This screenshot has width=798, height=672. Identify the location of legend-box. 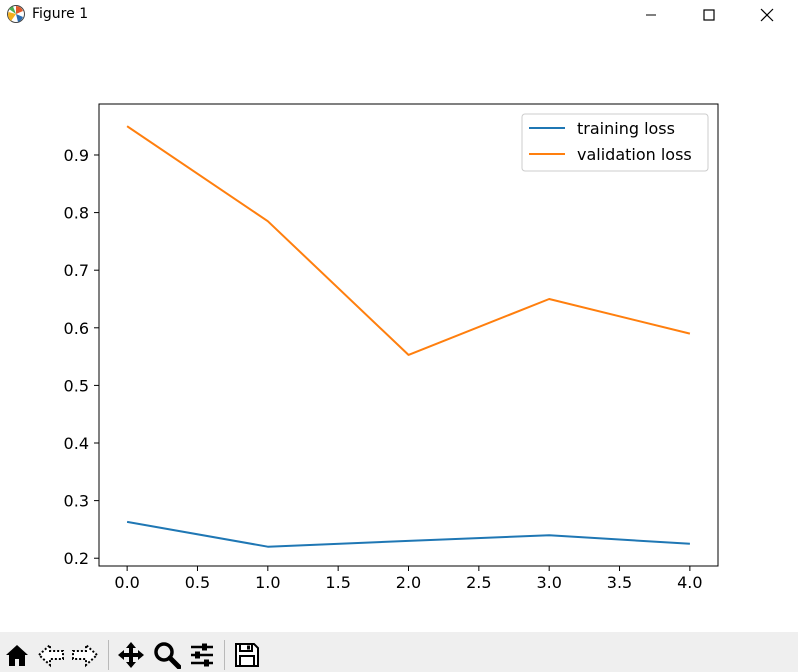
(615, 142).